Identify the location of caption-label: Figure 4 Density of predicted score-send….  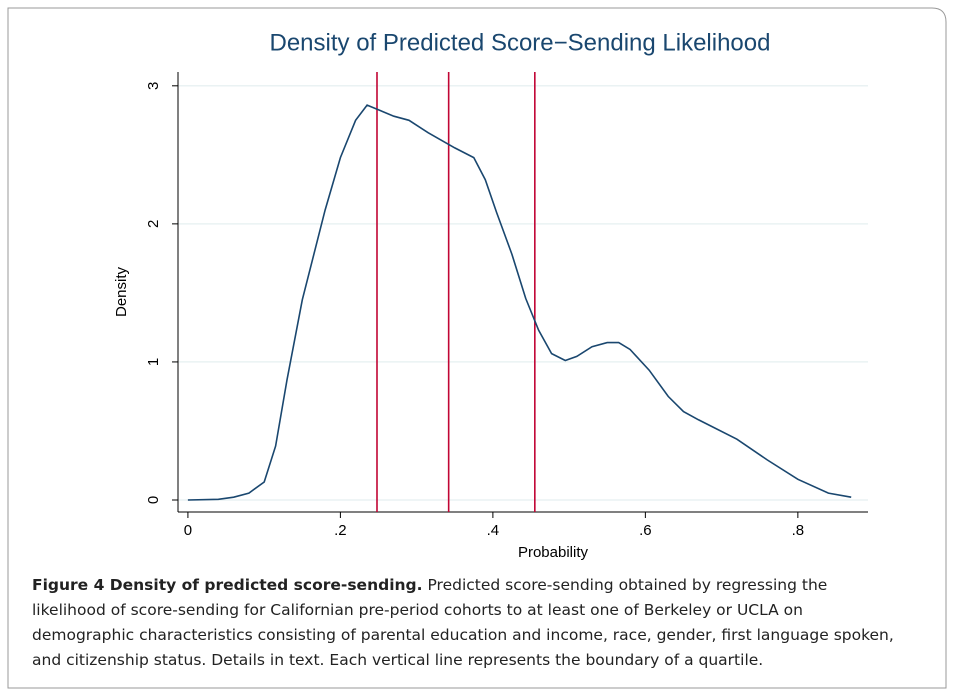
(227, 585).